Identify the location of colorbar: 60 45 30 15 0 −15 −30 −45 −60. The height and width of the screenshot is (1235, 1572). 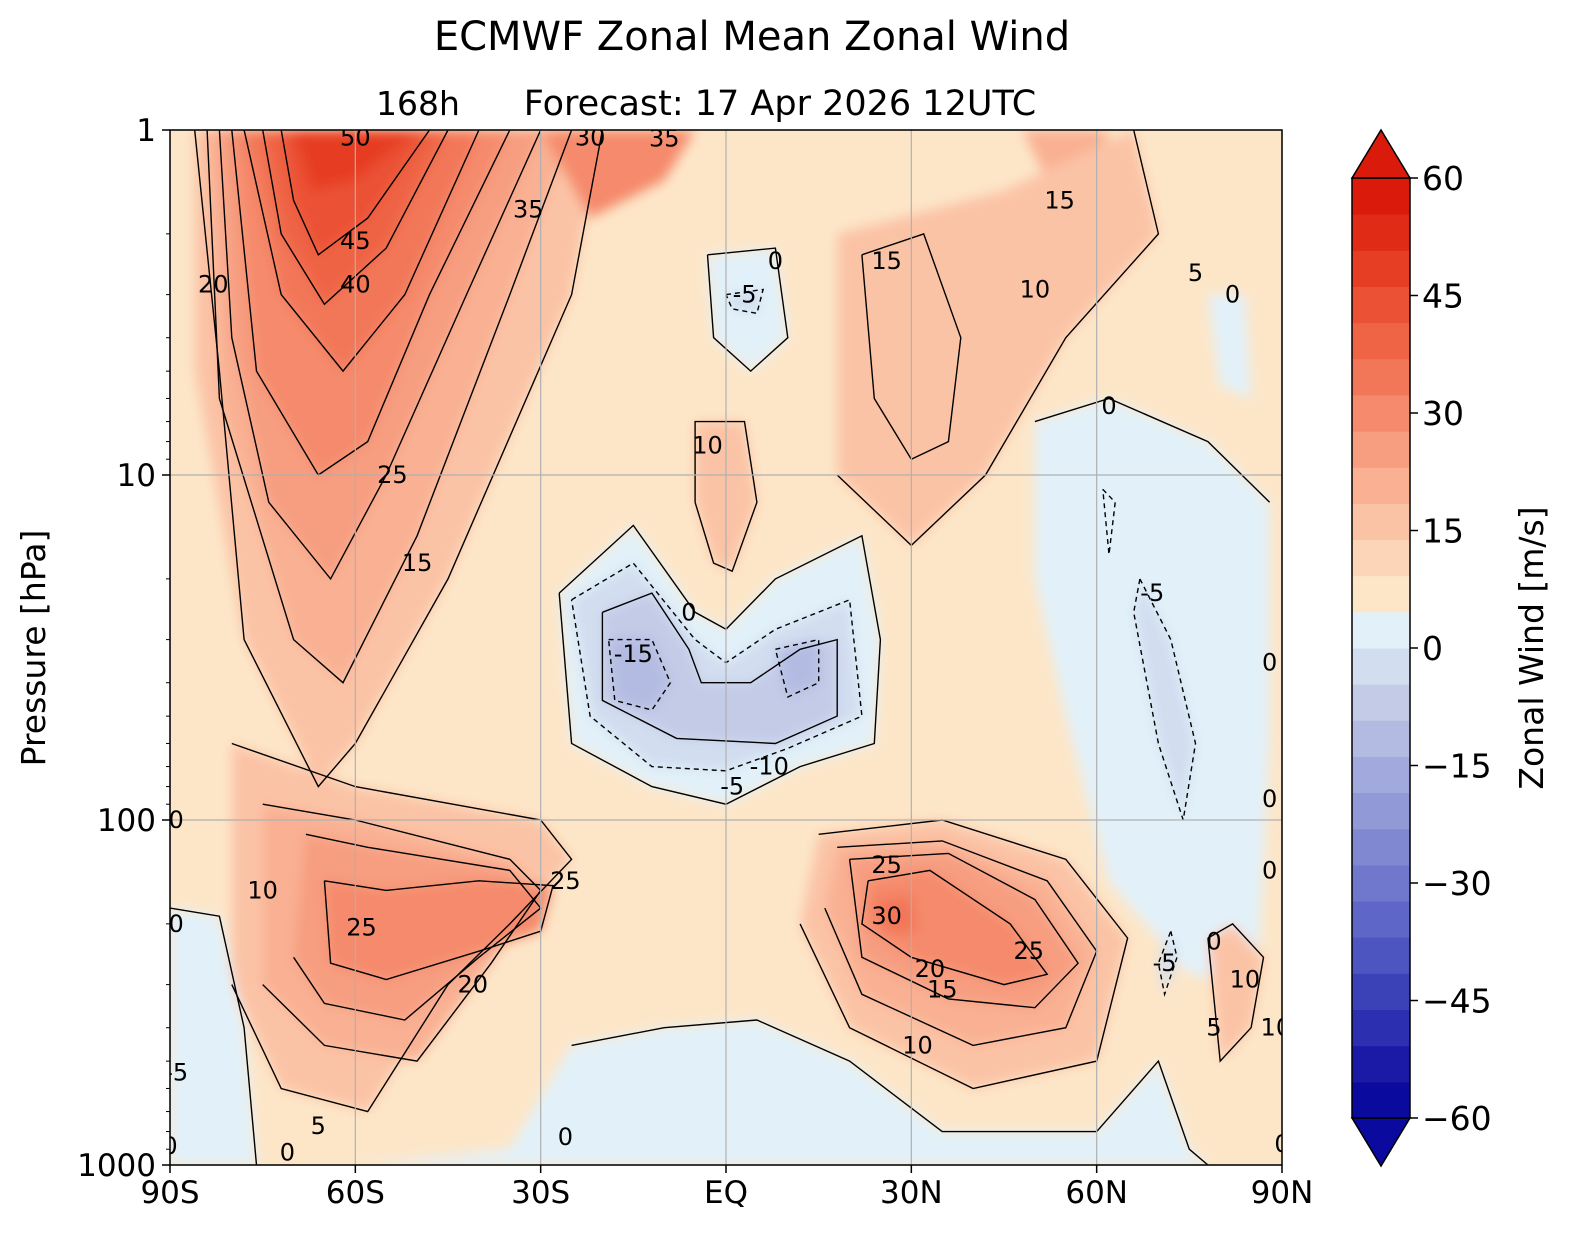
(1421, 648).